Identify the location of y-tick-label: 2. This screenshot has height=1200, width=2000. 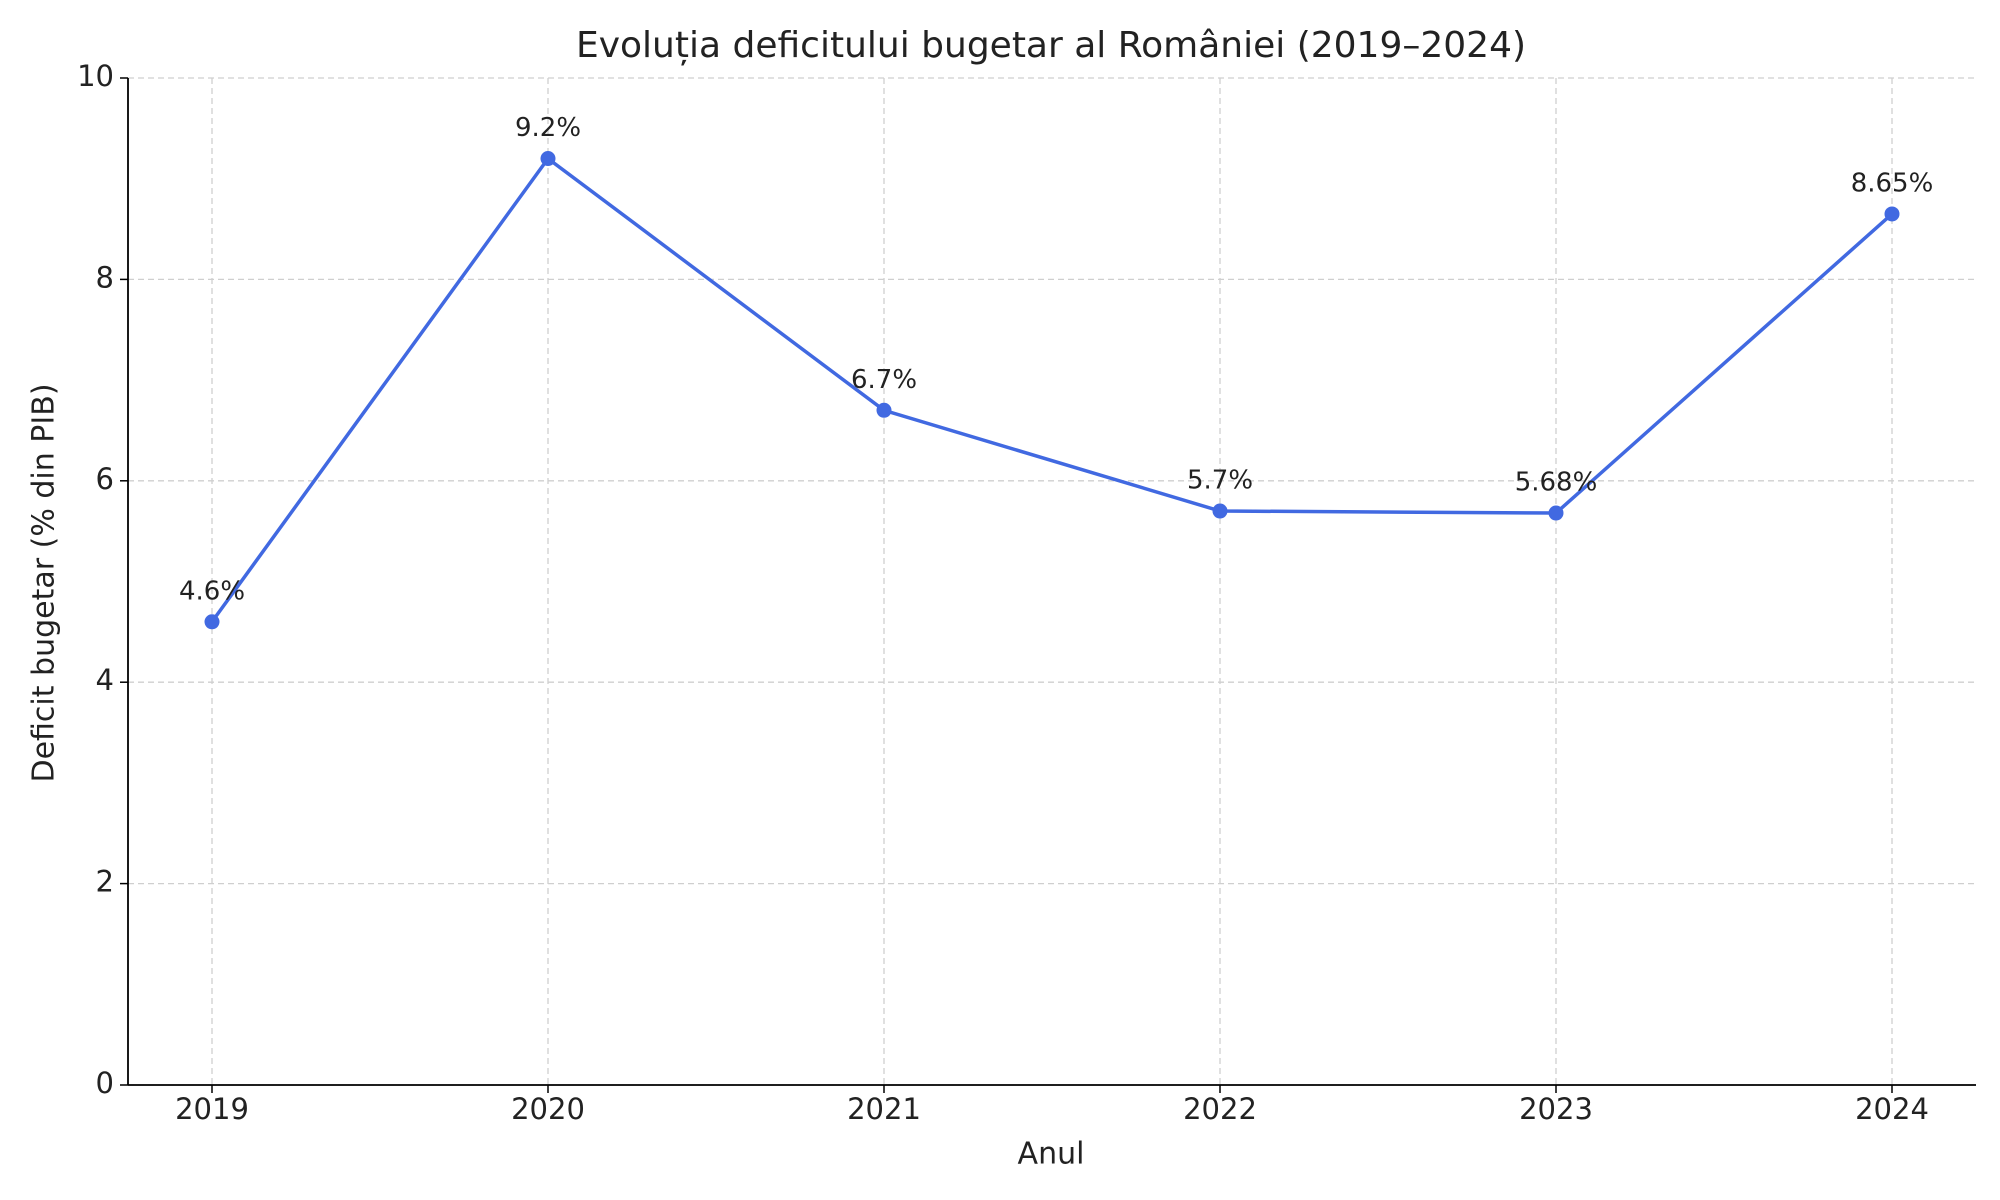
(105, 882).